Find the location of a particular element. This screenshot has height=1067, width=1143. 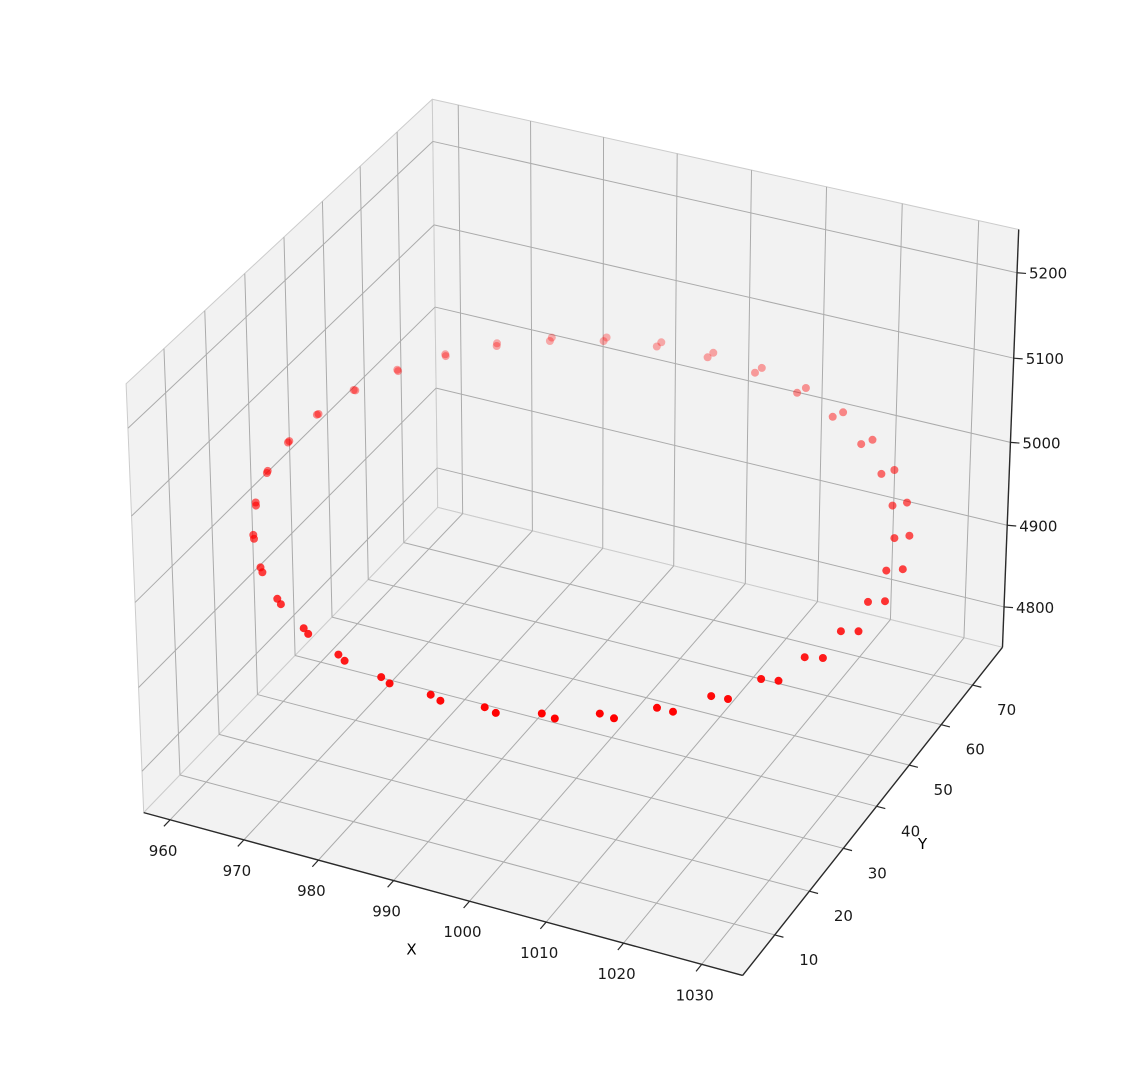

x-tick-label: 990 is located at coordinates (386, 912).